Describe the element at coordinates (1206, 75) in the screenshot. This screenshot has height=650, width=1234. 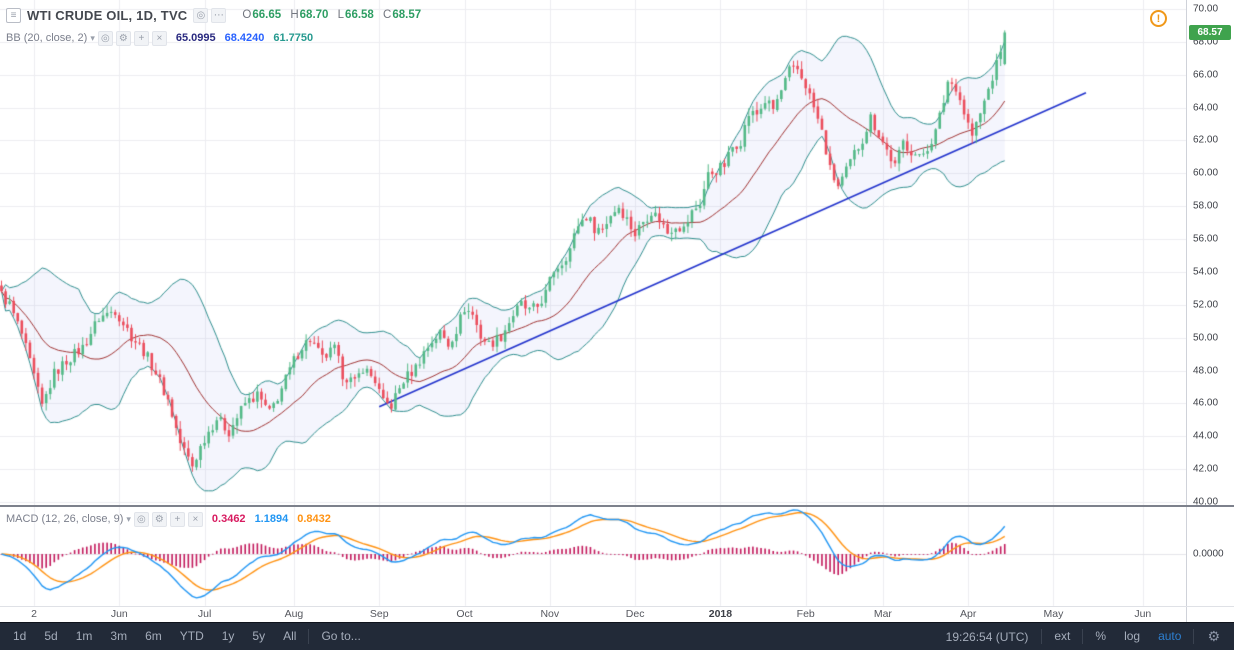
I see `price-tick: 66.00` at that location.